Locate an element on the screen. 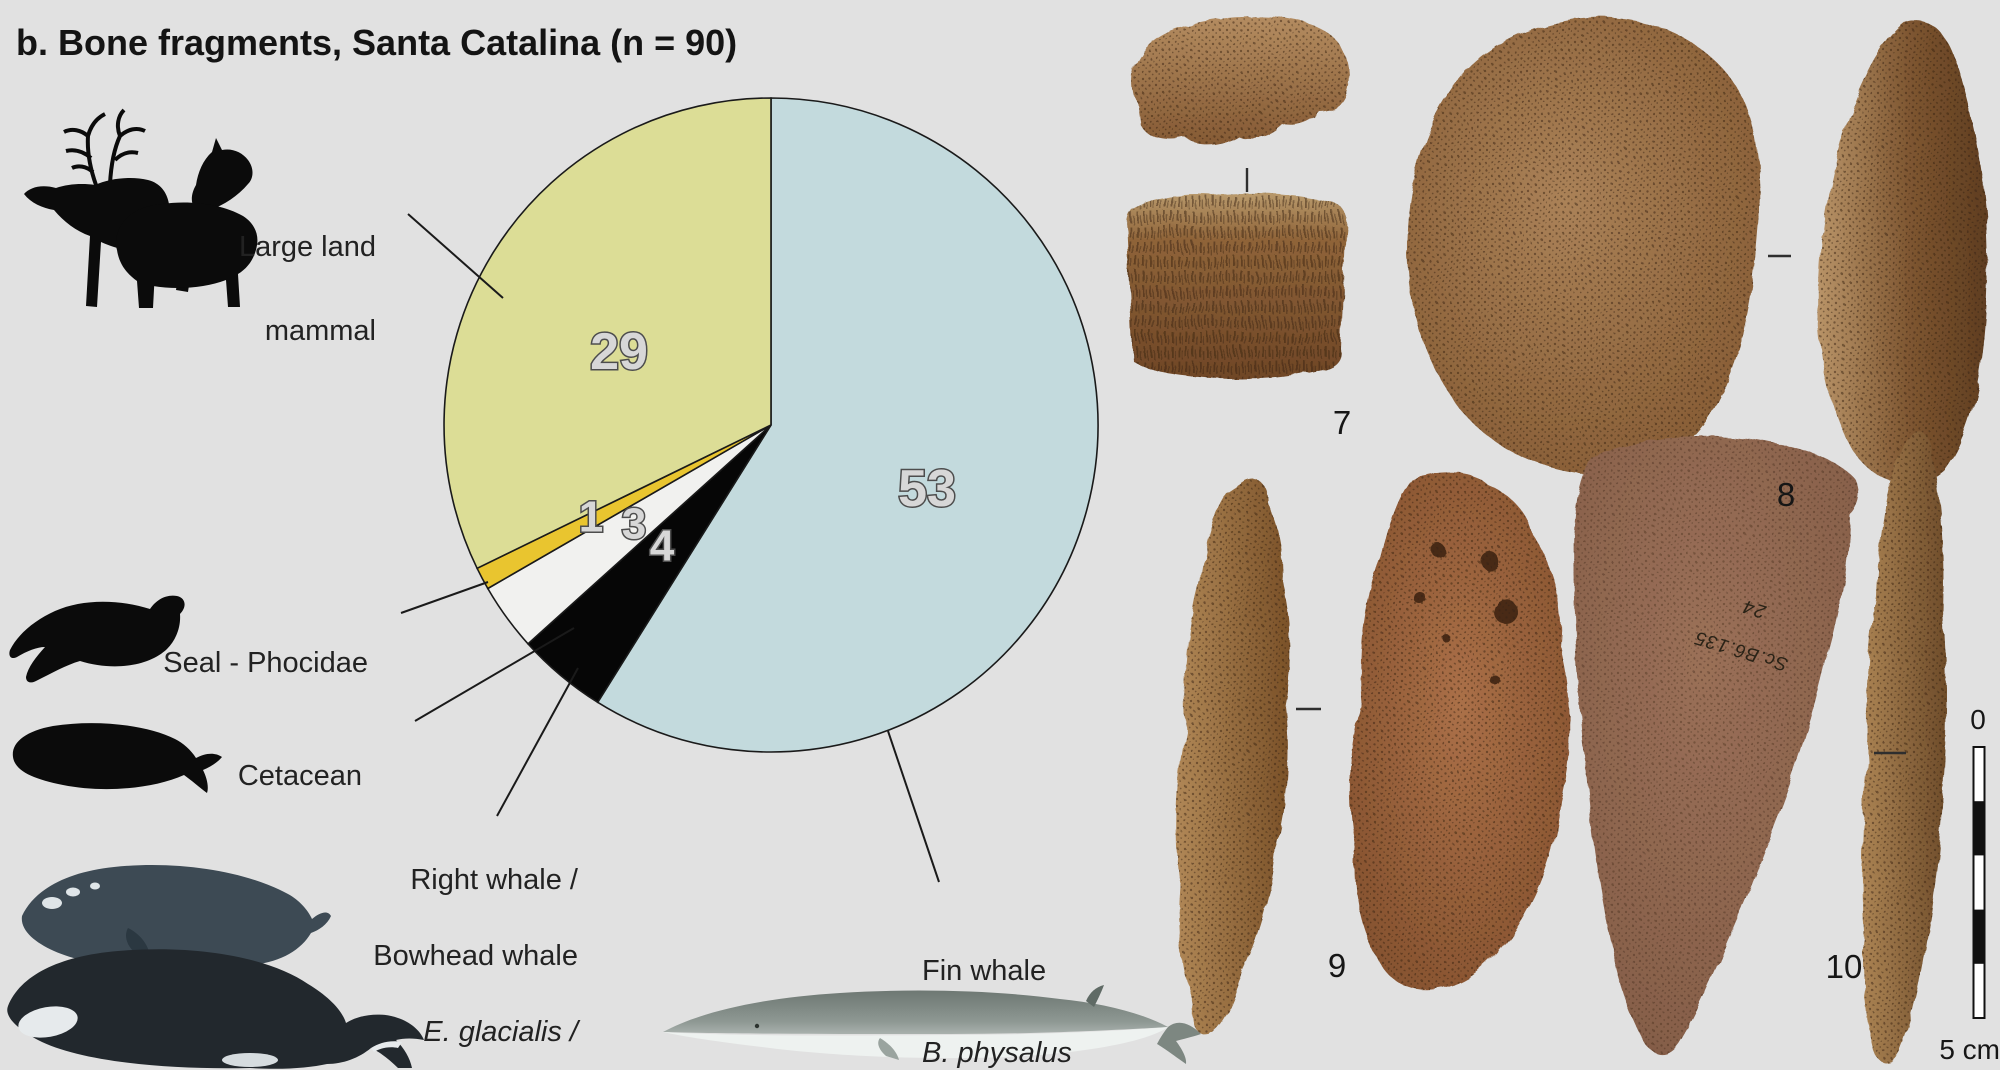 The height and width of the screenshot is (1070, 2000). label-line: Seal - Phocidae is located at coordinates (265, 663).